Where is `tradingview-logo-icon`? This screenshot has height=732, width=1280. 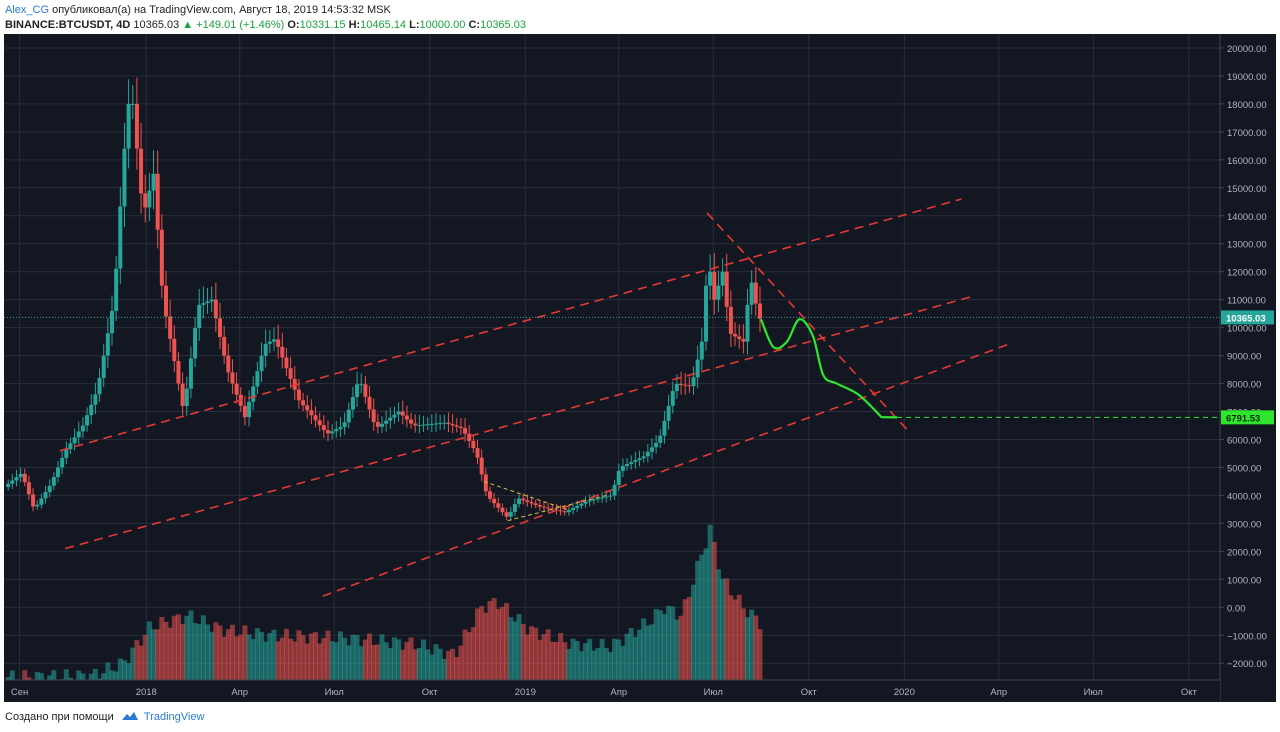 tradingview-logo-icon is located at coordinates (129, 716).